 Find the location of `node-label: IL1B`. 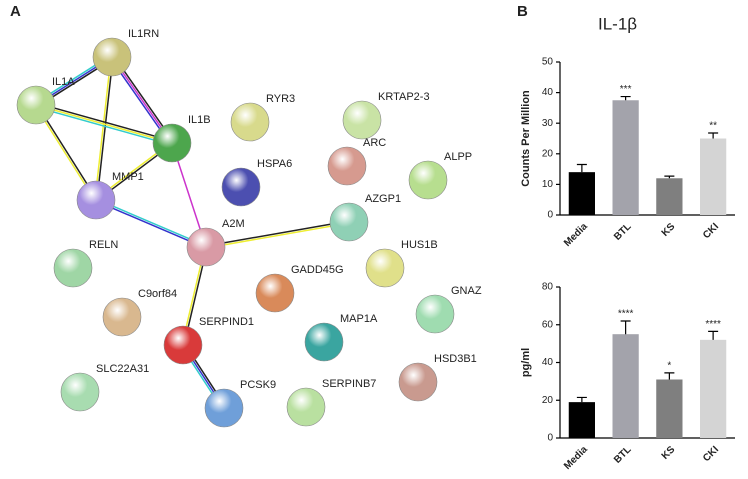

node-label: IL1B is located at coordinates (199, 120).